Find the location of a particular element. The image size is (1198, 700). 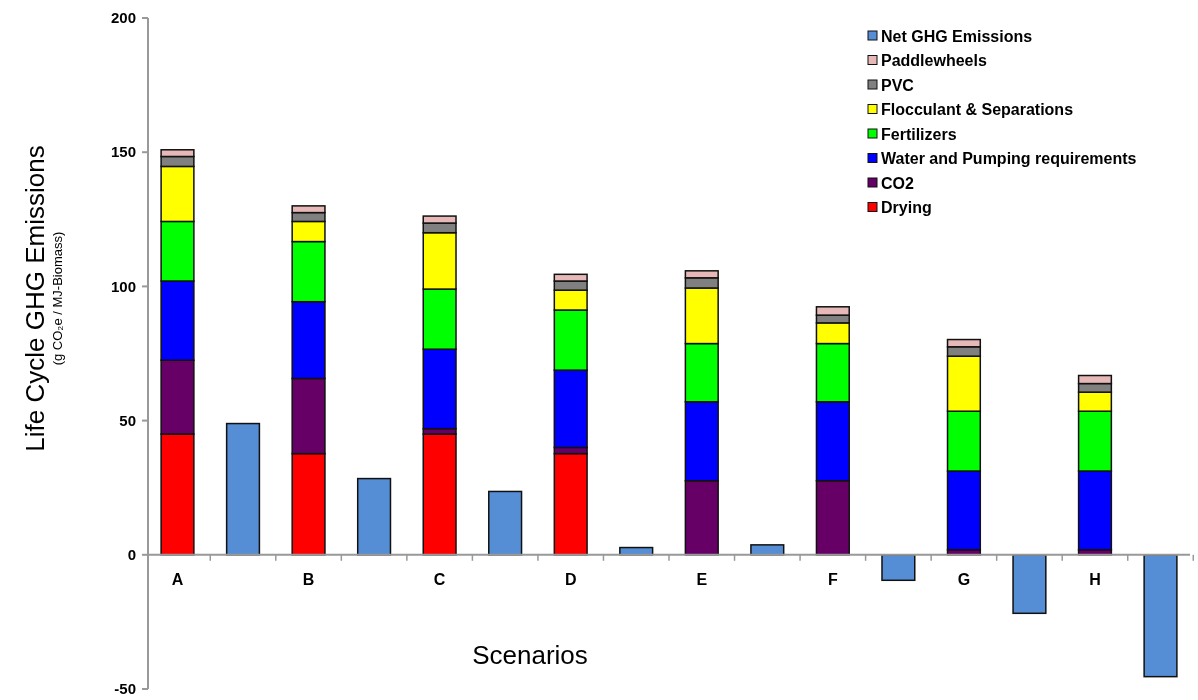

y-tick-label: 150 is located at coordinates (123, 152).